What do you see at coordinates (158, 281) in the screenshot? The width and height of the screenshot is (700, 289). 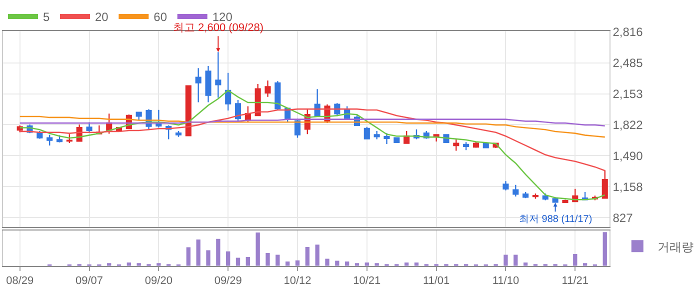 I see `x-tick-label: 09/20` at bounding box center [158, 281].